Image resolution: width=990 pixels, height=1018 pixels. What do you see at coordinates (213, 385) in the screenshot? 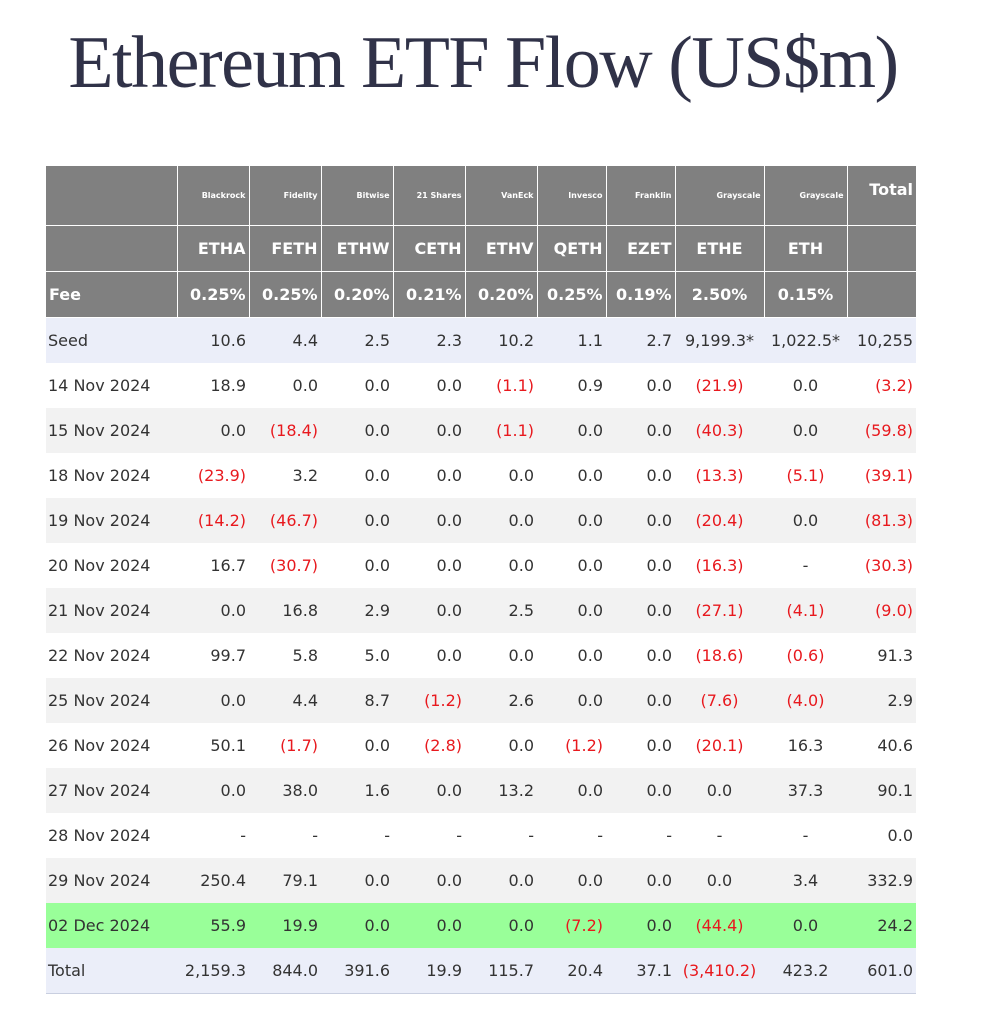
I see `flow-cell: 18.9` at bounding box center [213, 385].